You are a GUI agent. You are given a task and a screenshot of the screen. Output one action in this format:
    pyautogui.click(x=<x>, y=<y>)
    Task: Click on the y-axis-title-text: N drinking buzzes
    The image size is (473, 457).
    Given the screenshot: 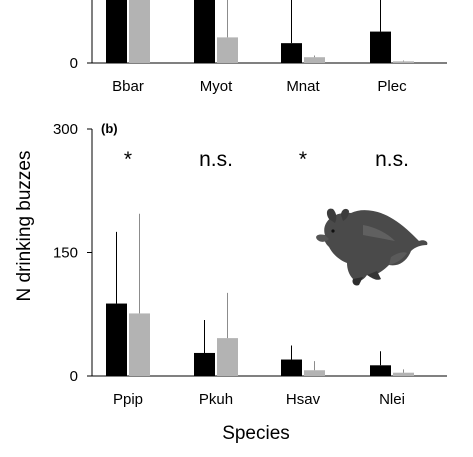 What is the action you would take?
    pyautogui.click(x=24, y=226)
    